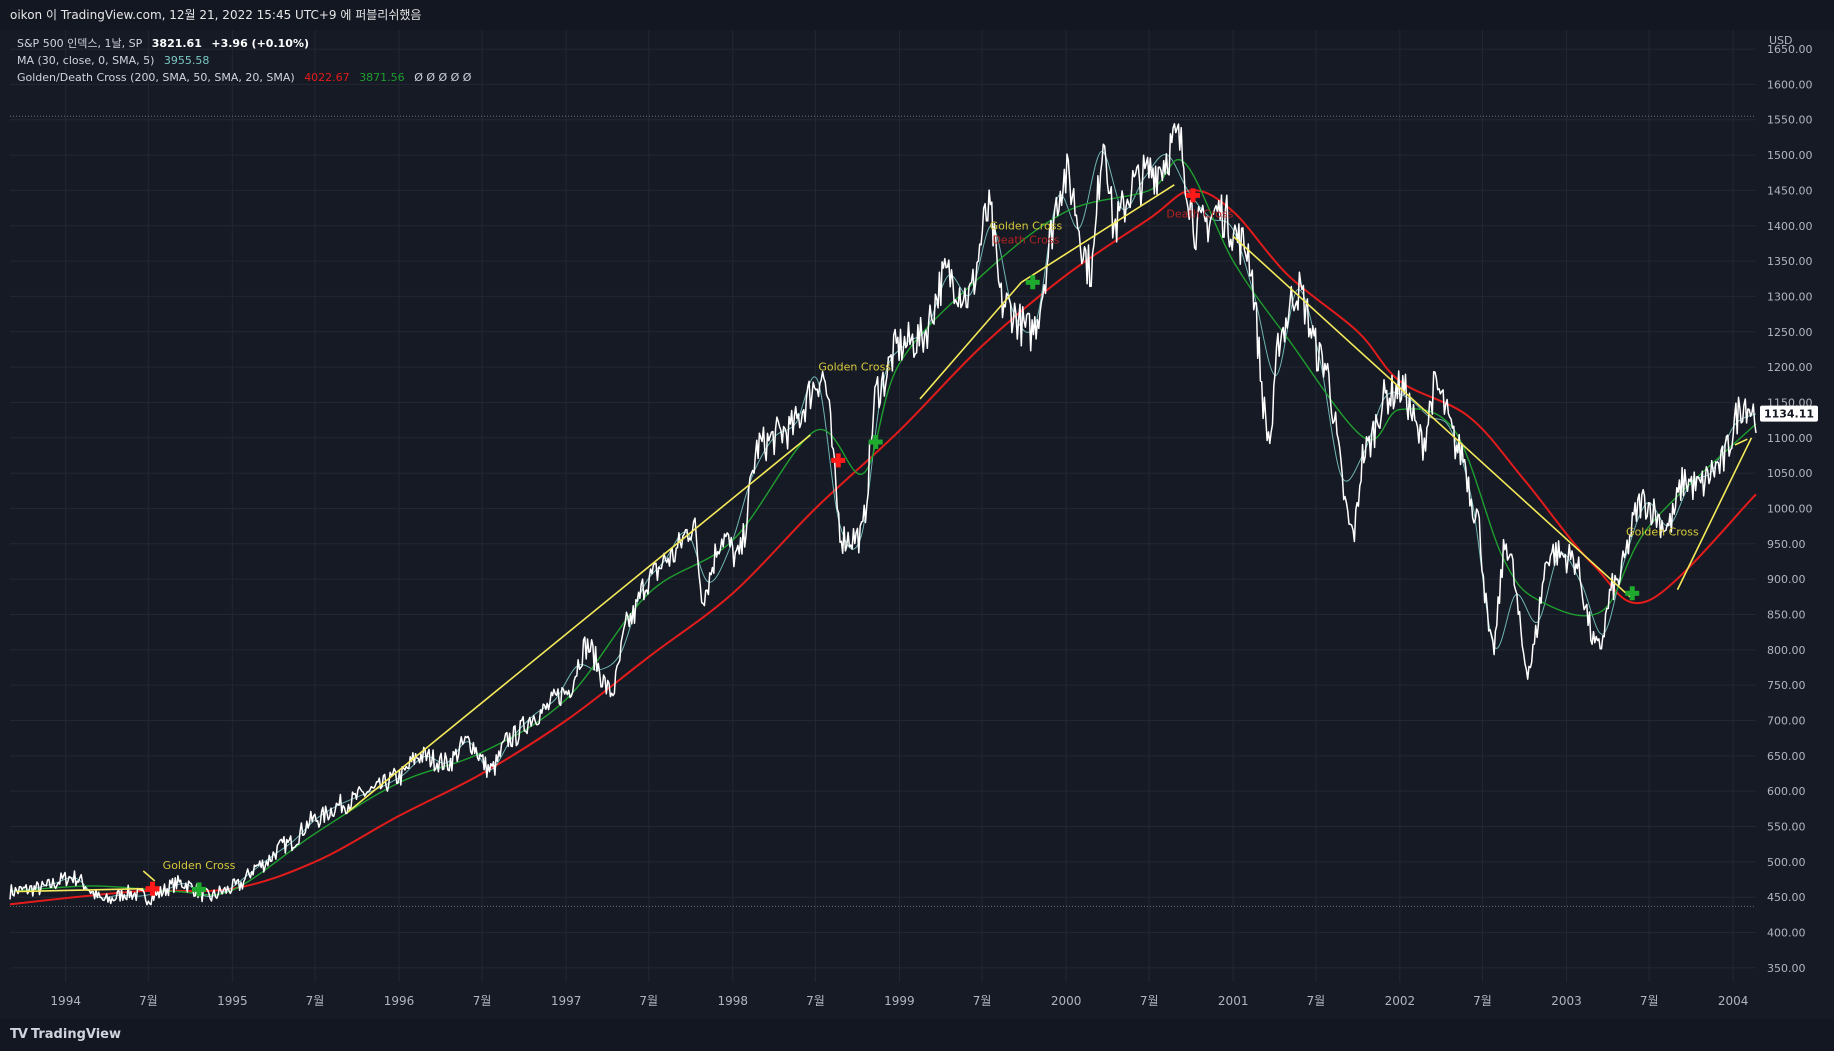 This screenshot has width=1834, height=1051. Describe the element at coordinates (1786, 650) in the screenshot. I see `y-tick-label: 800.00` at that location.